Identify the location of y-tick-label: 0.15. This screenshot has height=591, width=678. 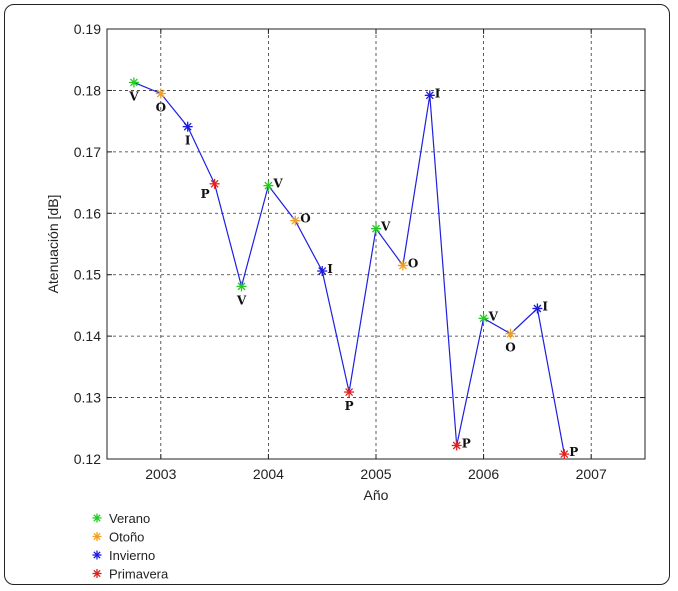
(87, 275).